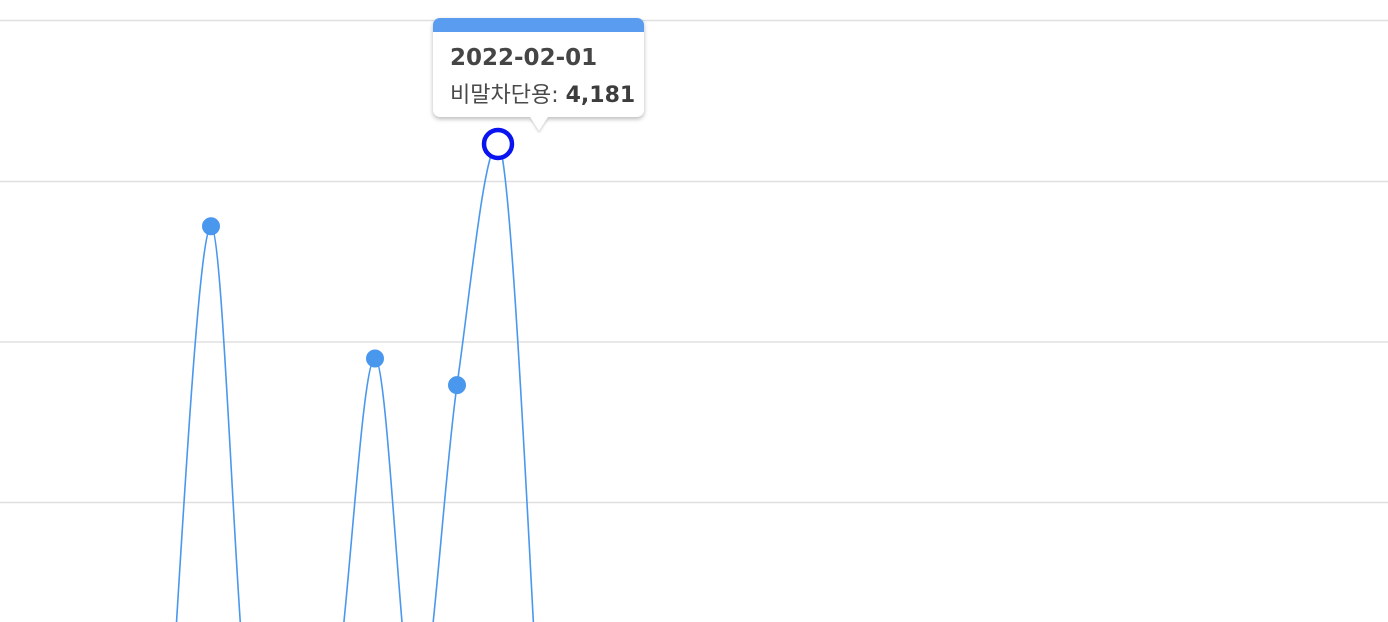 This screenshot has height=622, width=1388. I want to click on tooltip-series-label: 비말차단용, so click(501, 95).